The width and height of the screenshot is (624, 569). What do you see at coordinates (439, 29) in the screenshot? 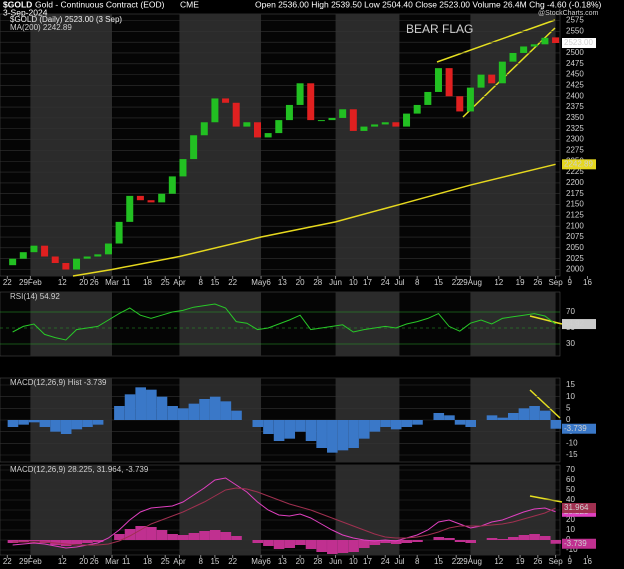
I see `annotation: BEAR FLAG` at bounding box center [439, 29].